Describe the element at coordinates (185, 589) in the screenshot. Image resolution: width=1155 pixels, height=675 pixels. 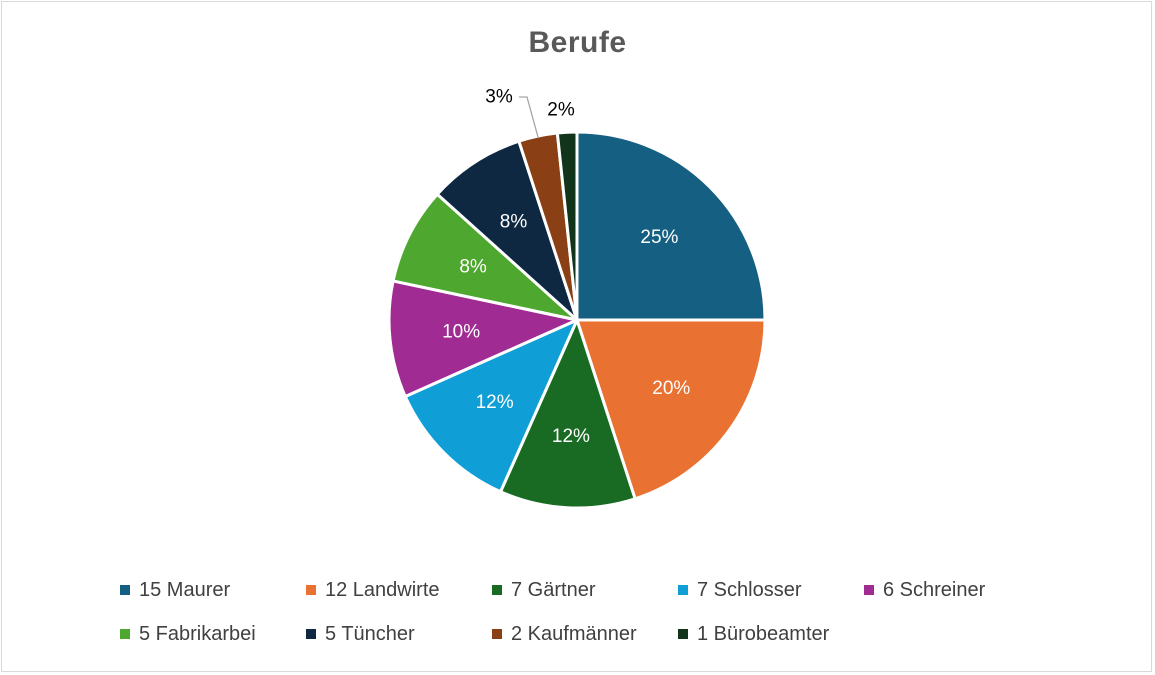
I see `legend-label: 15 Maurer` at that location.